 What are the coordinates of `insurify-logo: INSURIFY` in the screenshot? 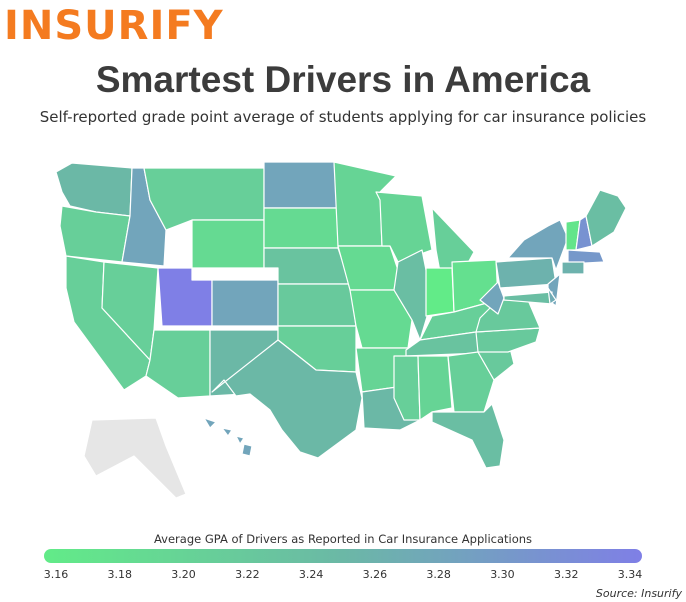 It's located at (114, 26).